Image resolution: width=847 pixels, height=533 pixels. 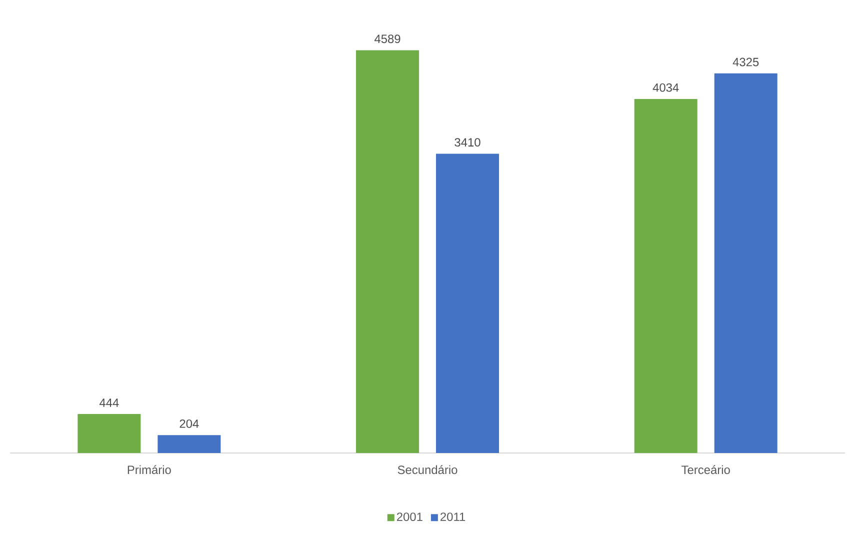 I want to click on data-label: 3410, so click(x=467, y=142).